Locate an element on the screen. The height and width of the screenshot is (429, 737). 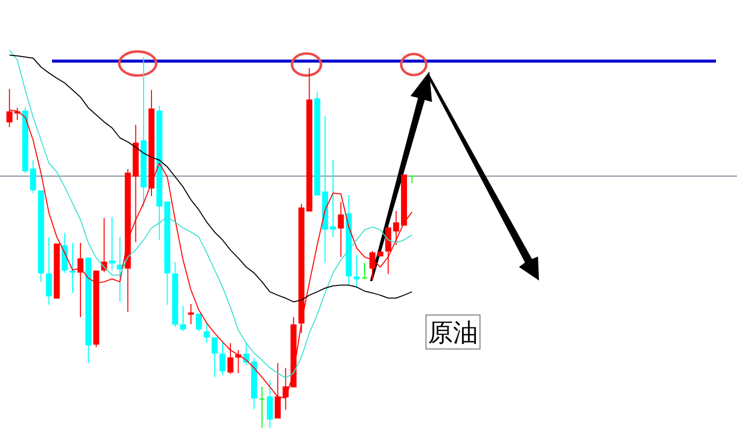
text: 原油 is located at coordinates (453, 332).